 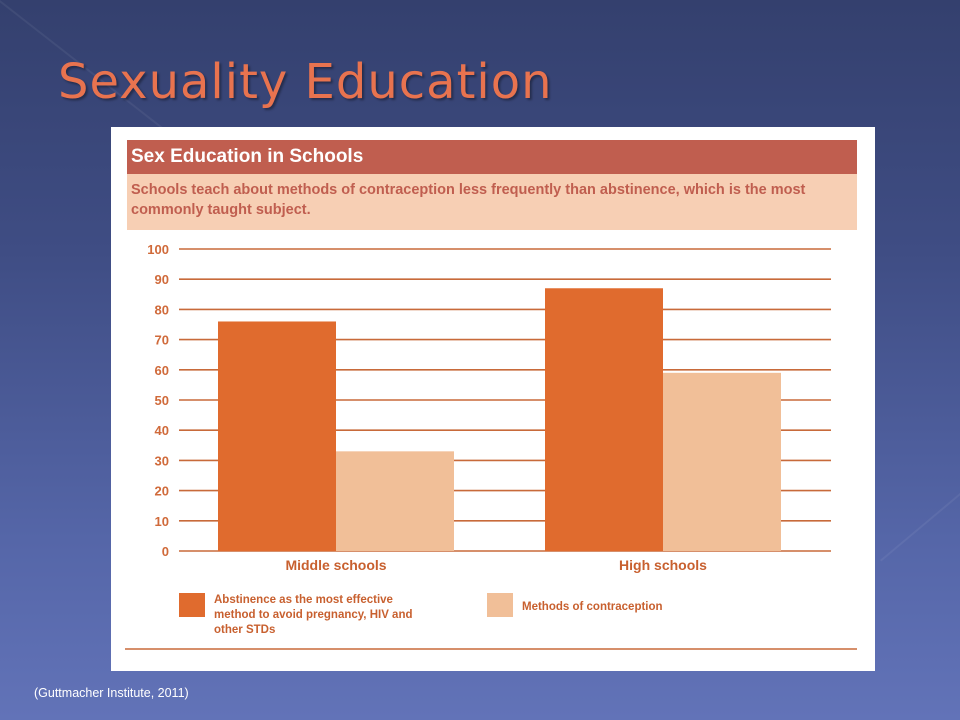 I want to click on y-tick-label: 40, so click(x=162, y=430).